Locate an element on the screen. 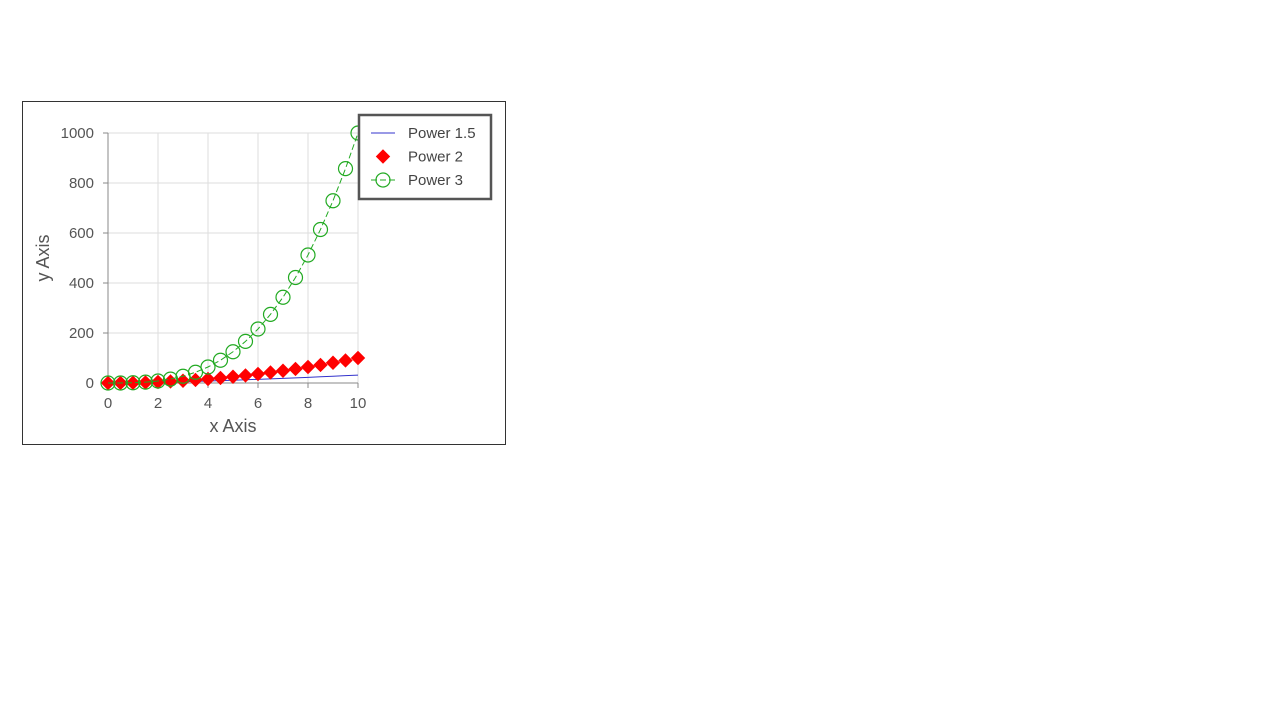 This screenshot has width=1280, height=725. legend: Power 1.5 Power 2 Power 3 is located at coordinates (425, 157).